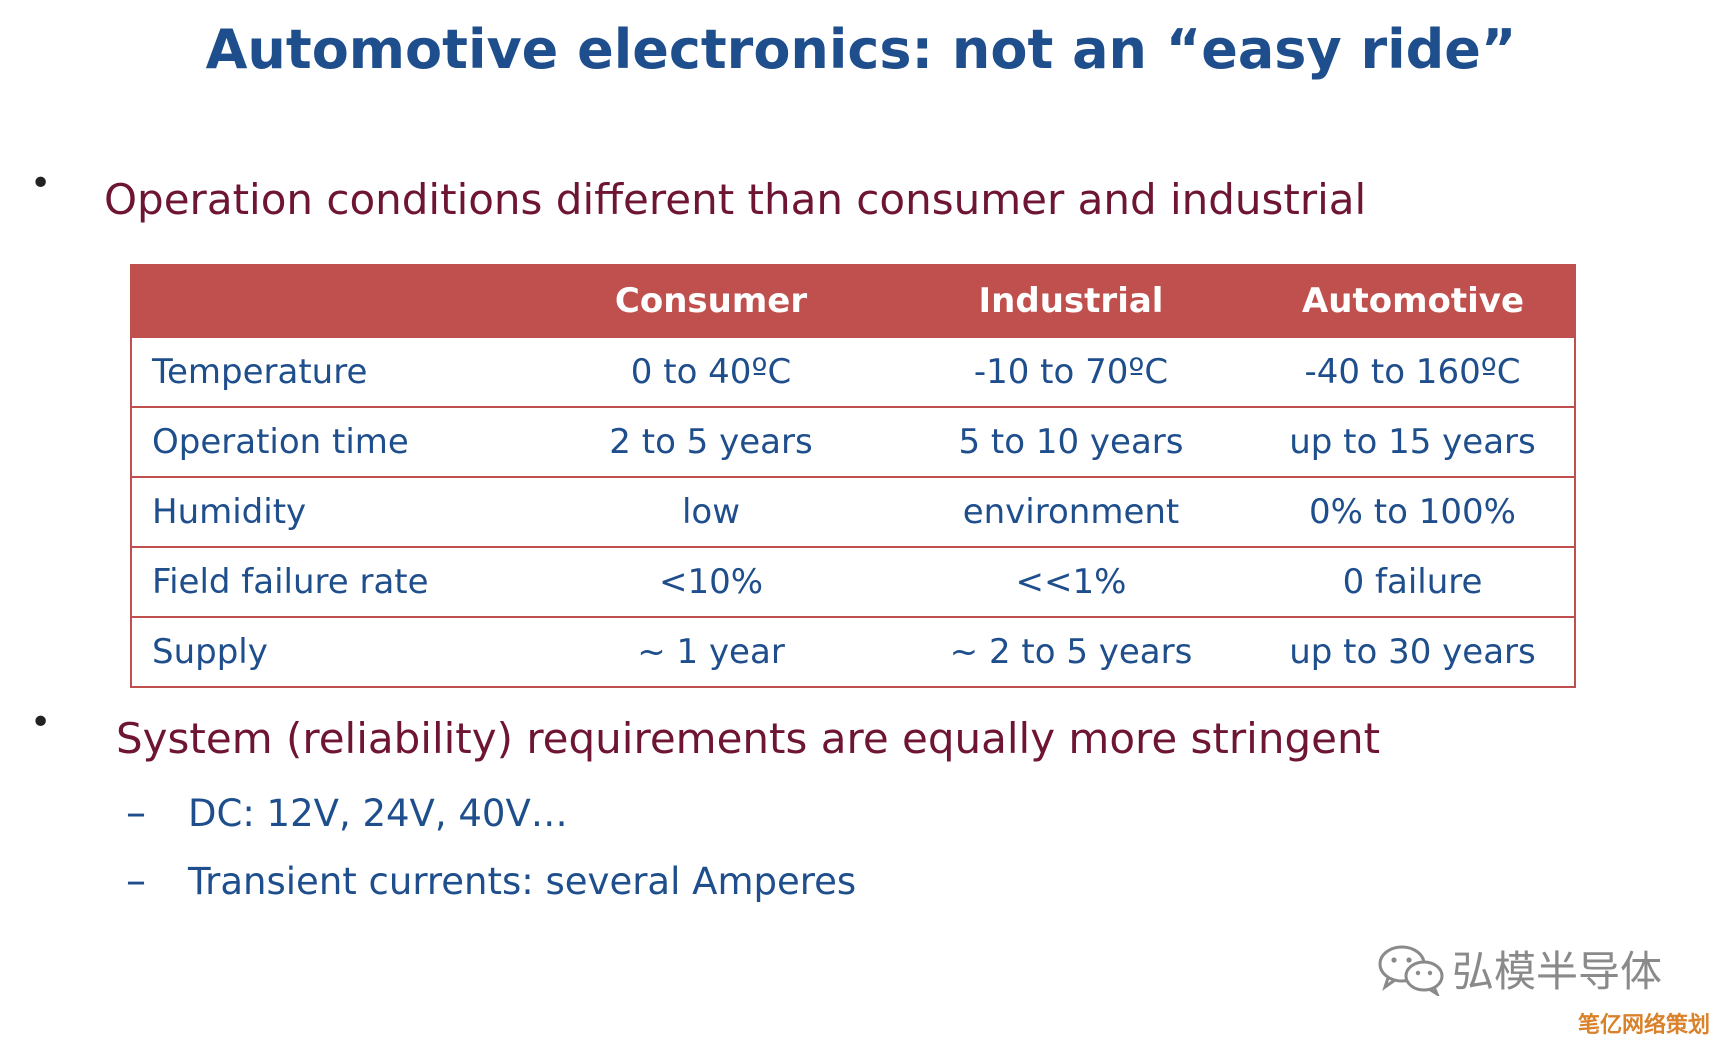 The width and height of the screenshot is (1722, 1045). Describe the element at coordinates (711, 301) in the screenshot. I see `header-consumer: Consumer` at that location.